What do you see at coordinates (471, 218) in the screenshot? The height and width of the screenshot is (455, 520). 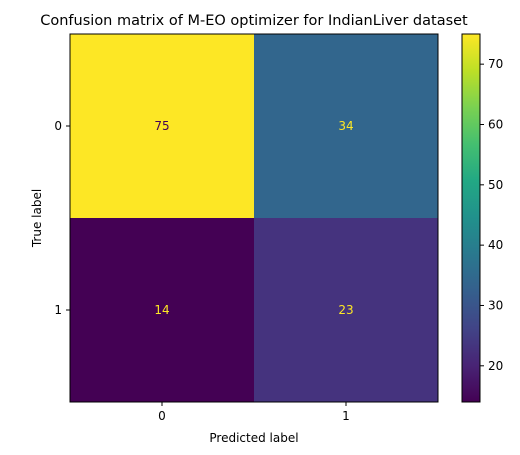 I see `colorbar` at bounding box center [471, 218].